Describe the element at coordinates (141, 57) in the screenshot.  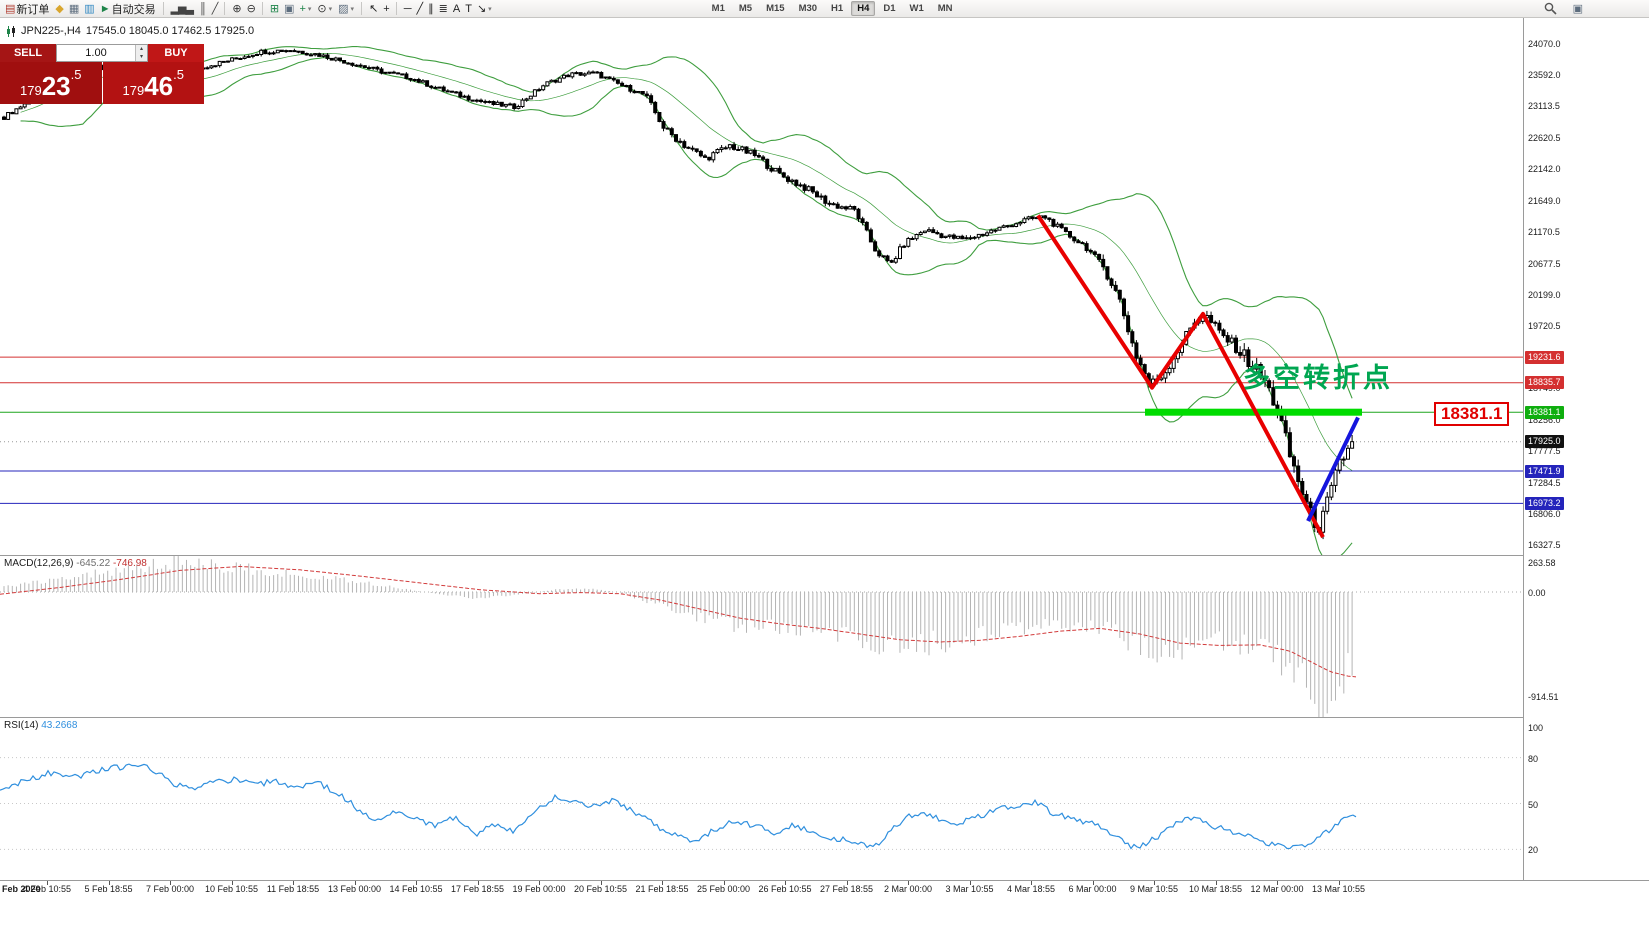
I see `volume-down-button: ▾` at that location.